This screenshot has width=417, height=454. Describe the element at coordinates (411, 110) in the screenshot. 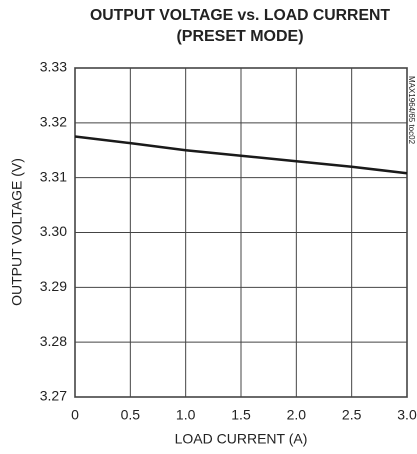

I see `annotation: MAX1964/65 toc02` at that location.